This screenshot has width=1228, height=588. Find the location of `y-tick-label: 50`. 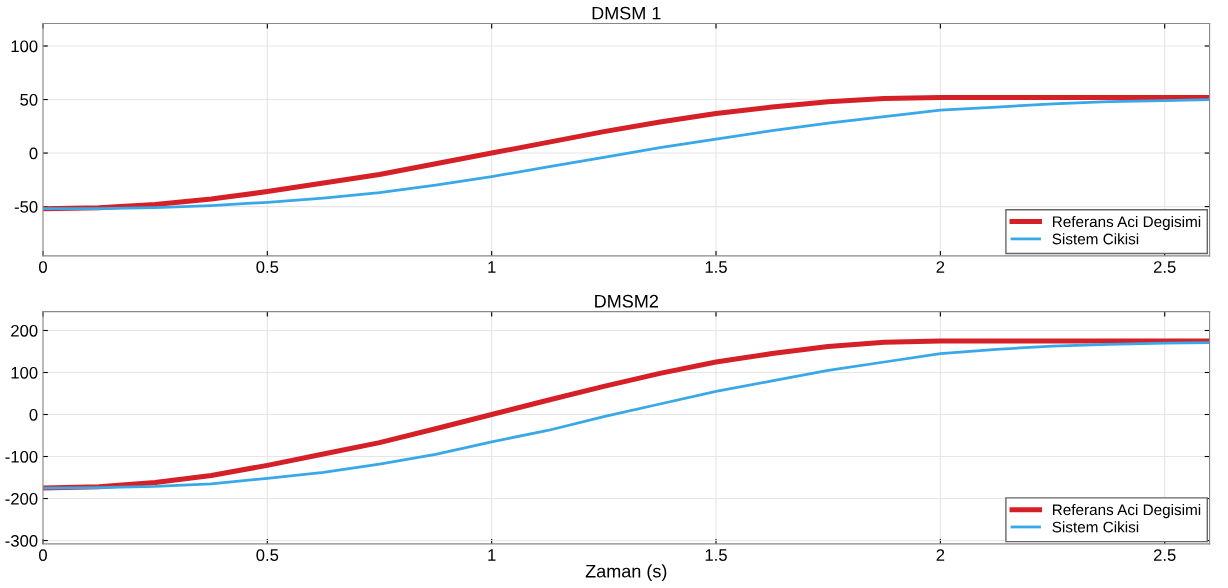

y-tick-label: 50 is located at coordinates (29, 99).